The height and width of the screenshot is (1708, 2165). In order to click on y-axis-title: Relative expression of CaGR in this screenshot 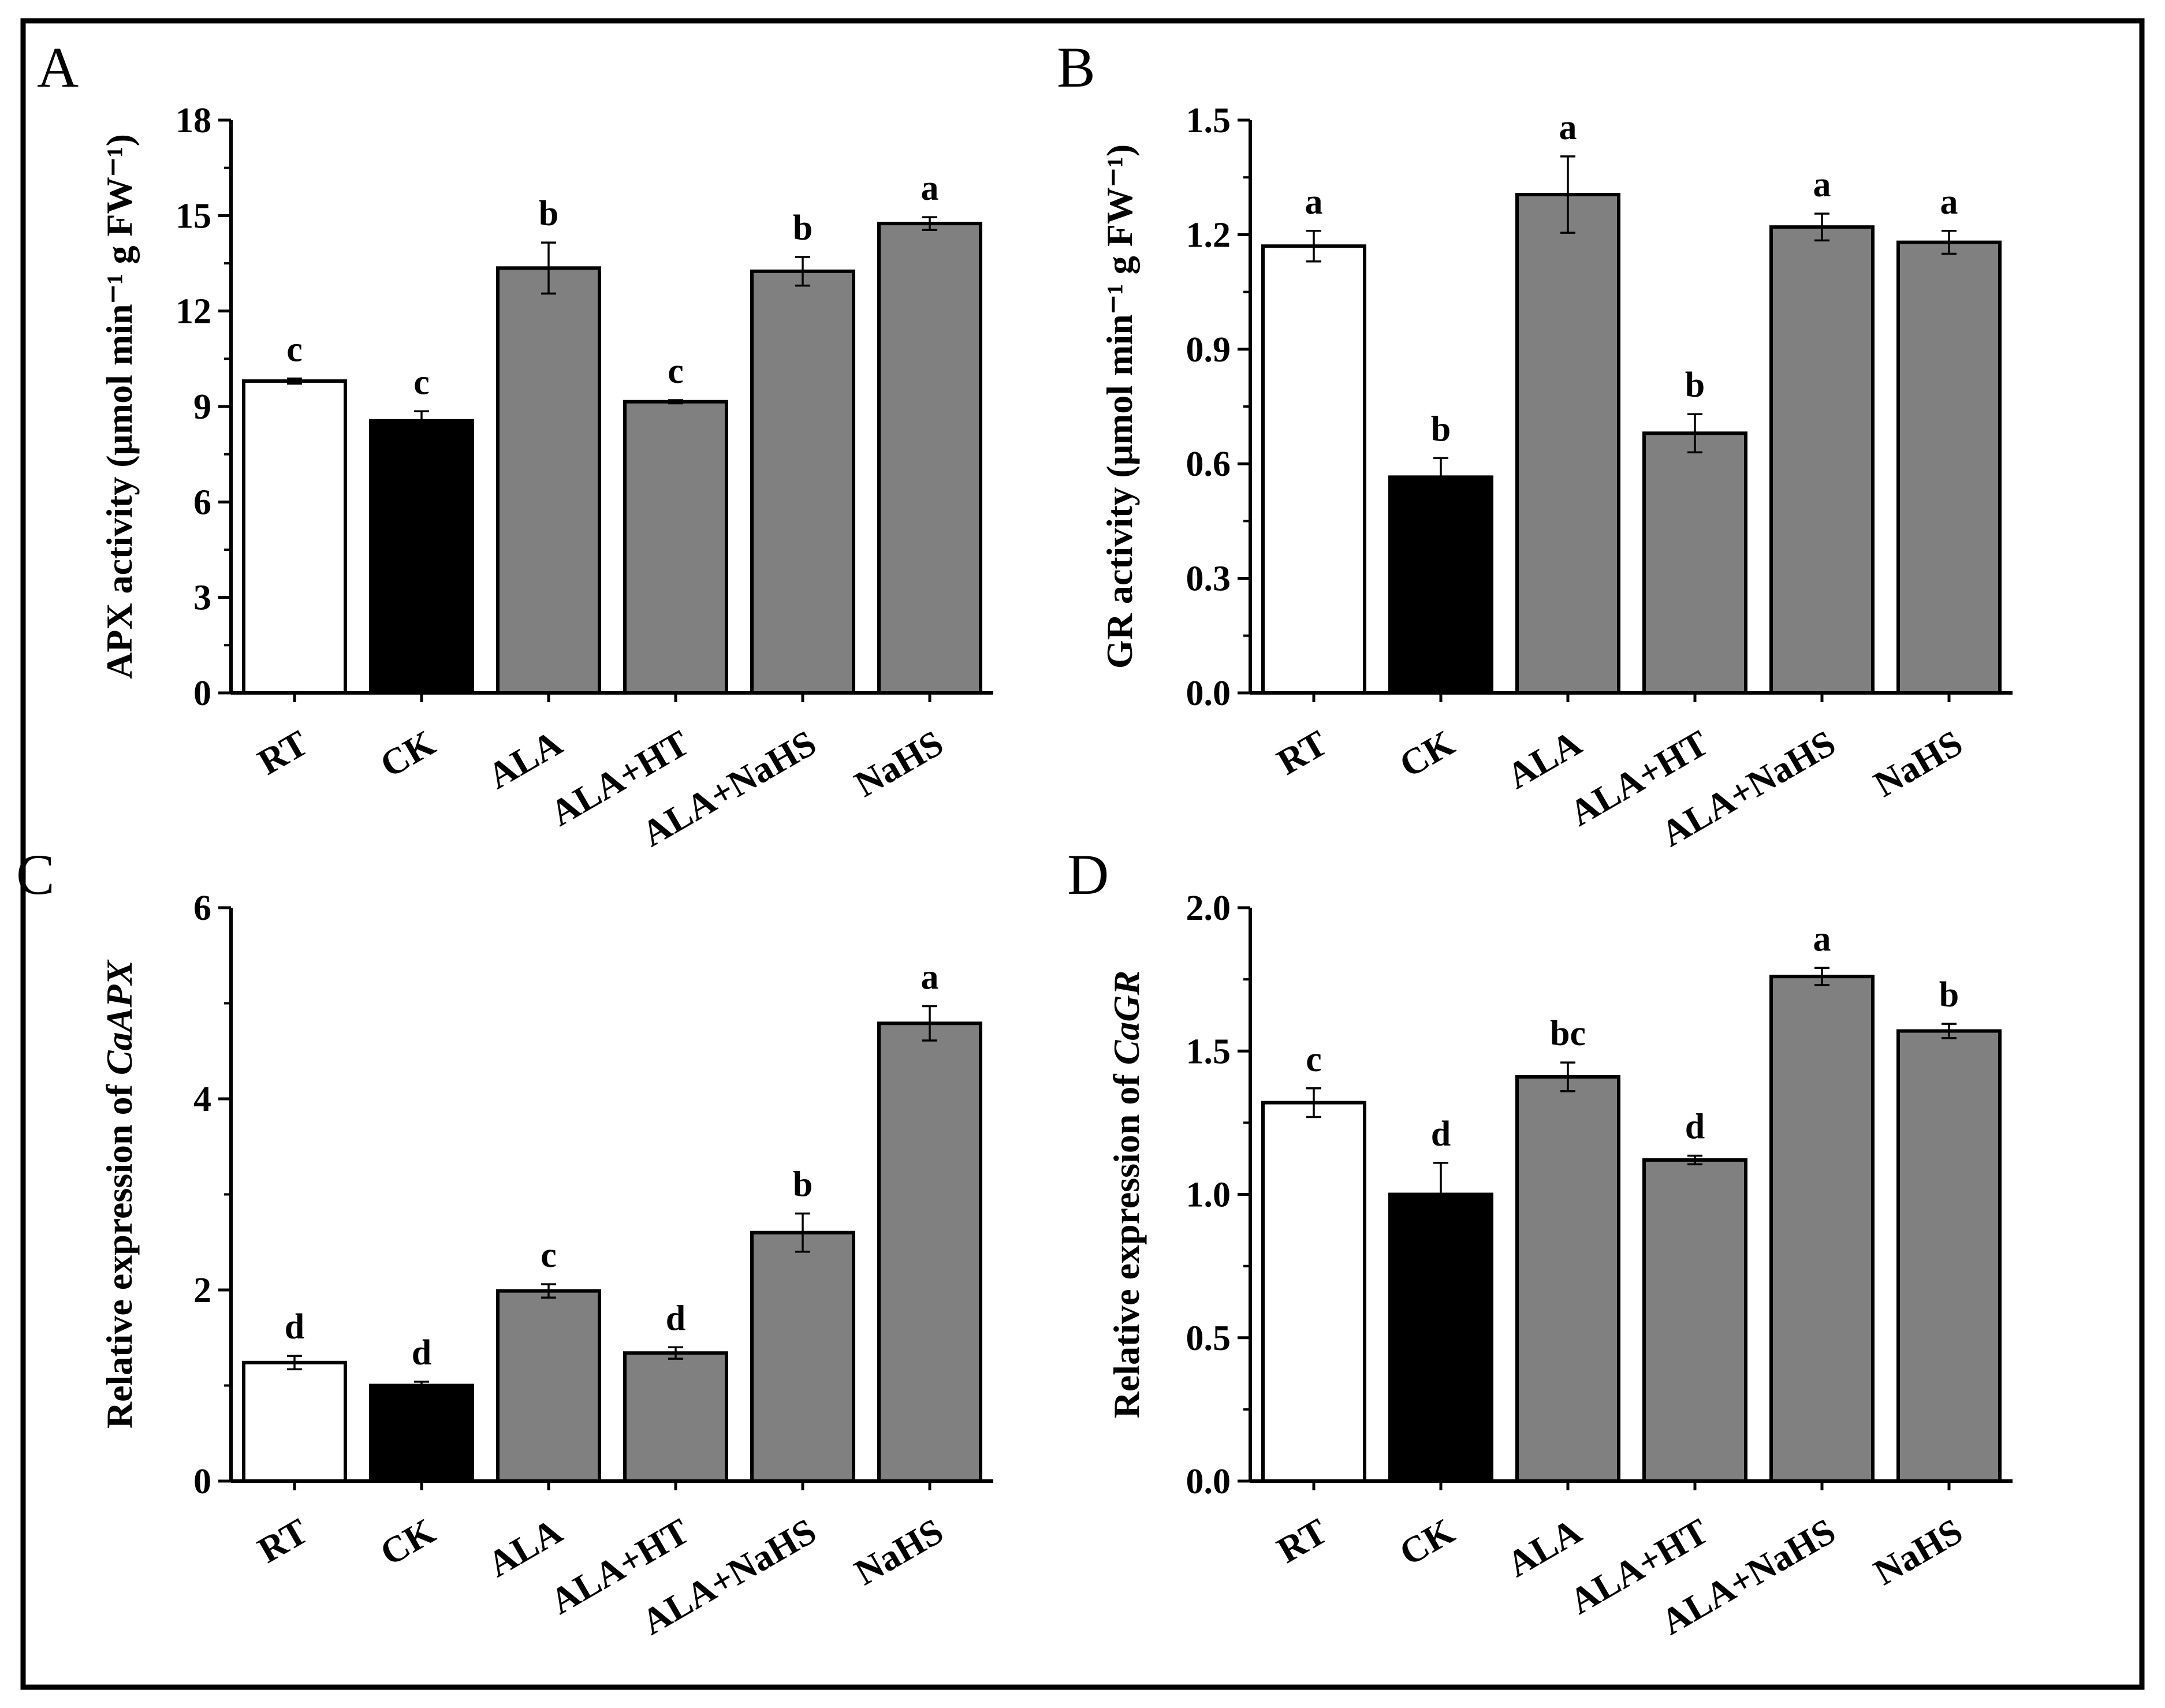, I will do `click(1126, 1195)`.